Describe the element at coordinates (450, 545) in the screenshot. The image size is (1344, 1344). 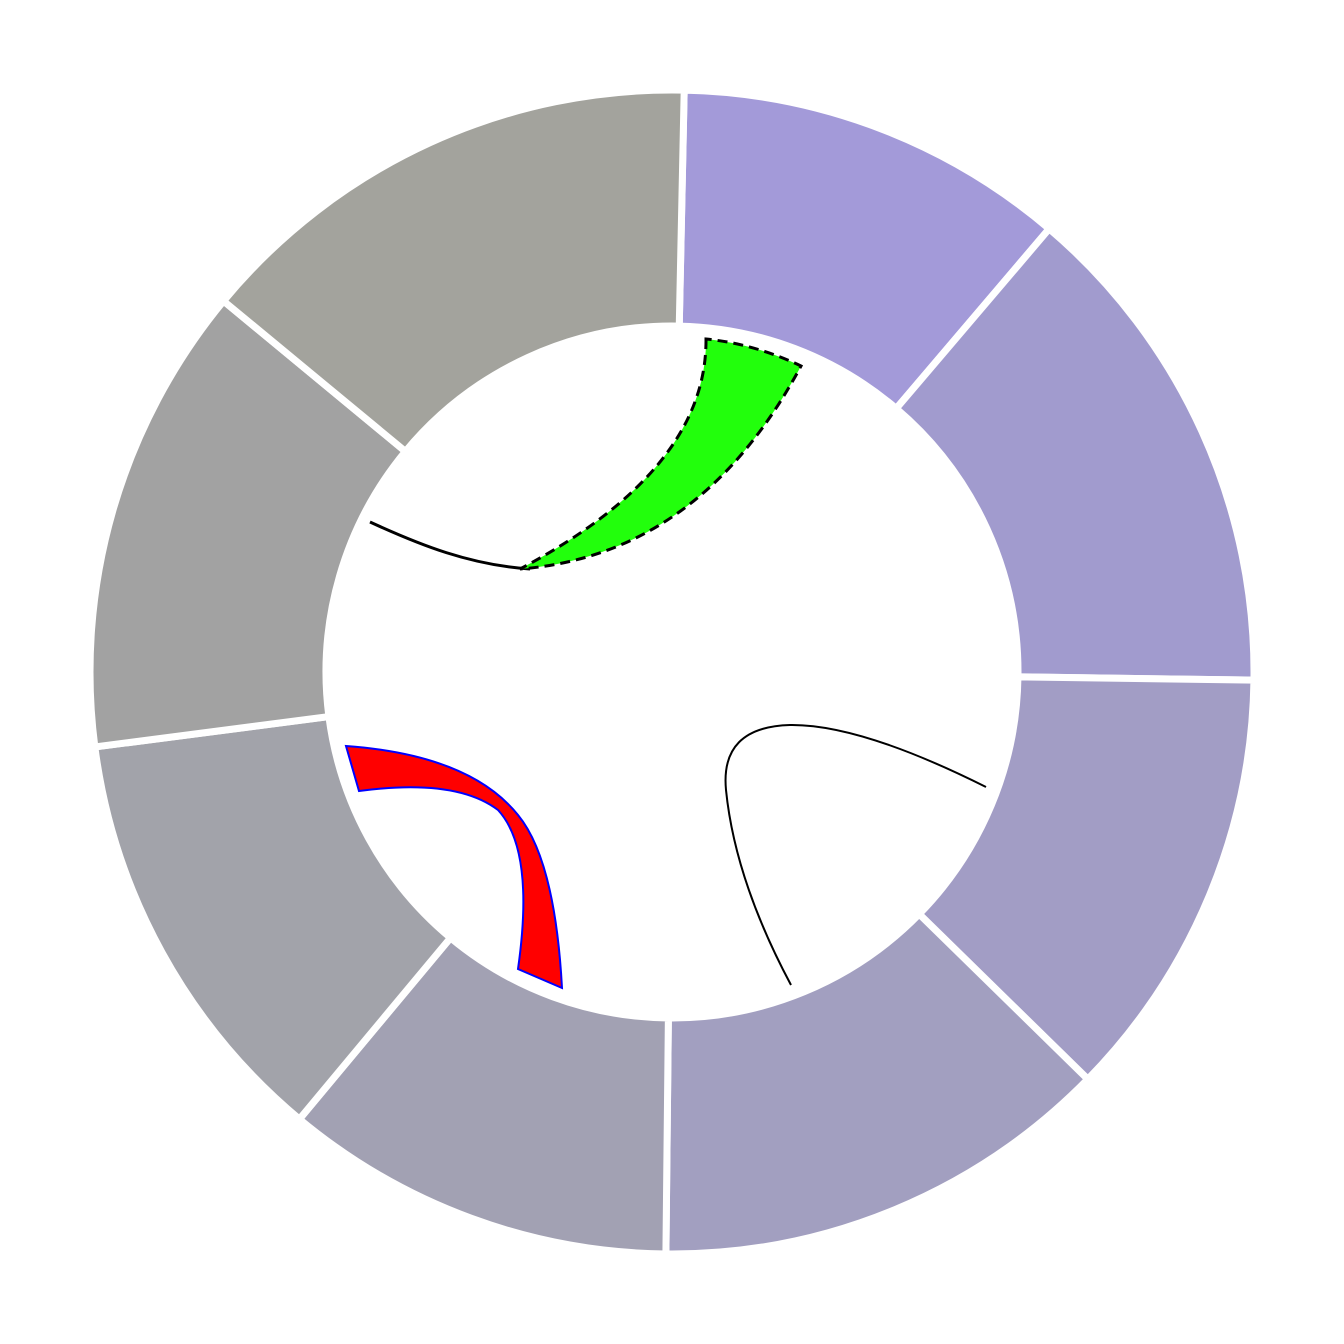
I see `chord-line-top` at that location.